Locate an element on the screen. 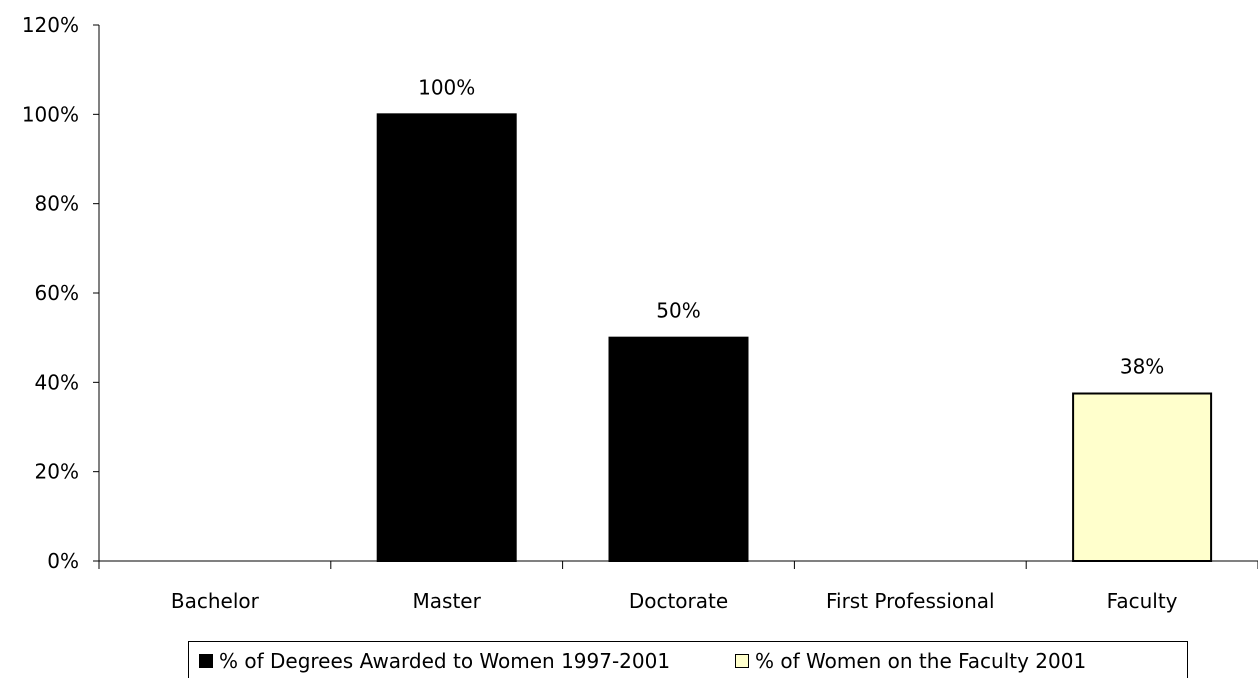  data-label: 38% is located at coordinates (1142, 367).